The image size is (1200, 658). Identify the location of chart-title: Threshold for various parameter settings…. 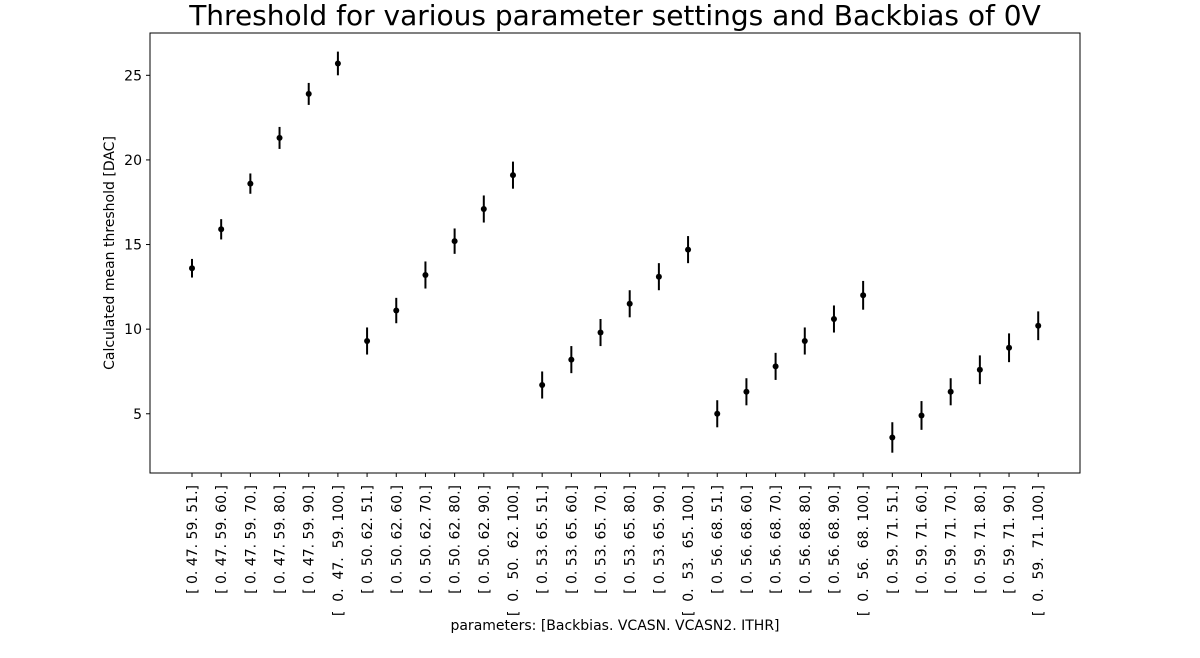
(614, 16).